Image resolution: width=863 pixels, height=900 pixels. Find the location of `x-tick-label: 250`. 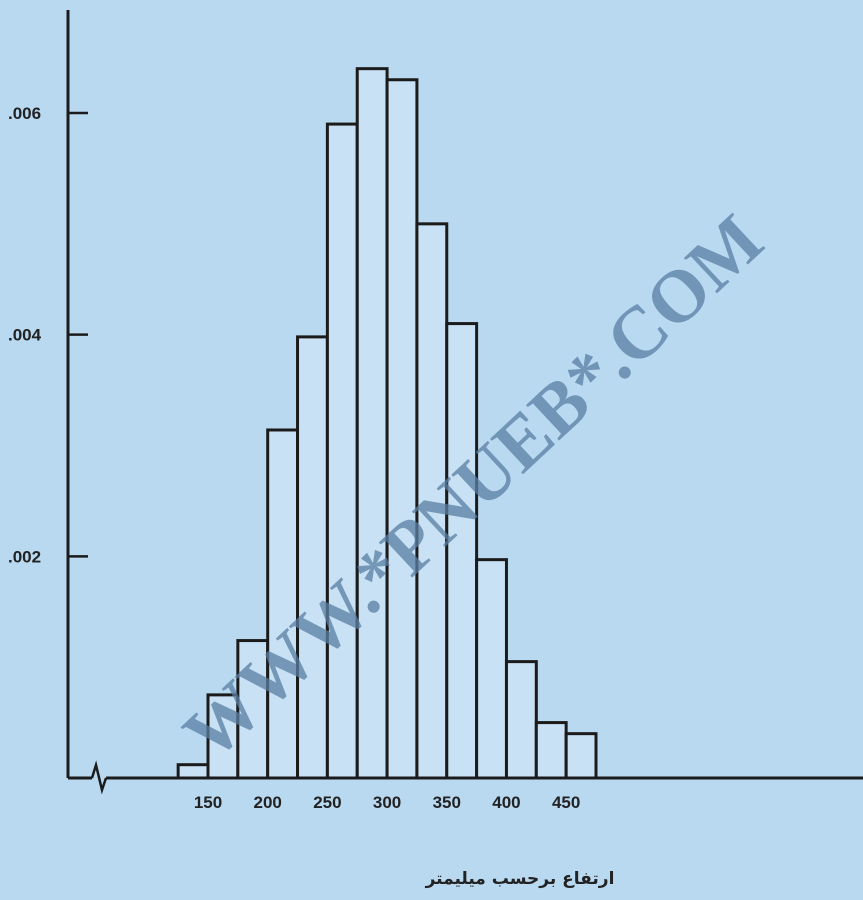

x-tick-label: 250 is located at coordinates (327, 802).